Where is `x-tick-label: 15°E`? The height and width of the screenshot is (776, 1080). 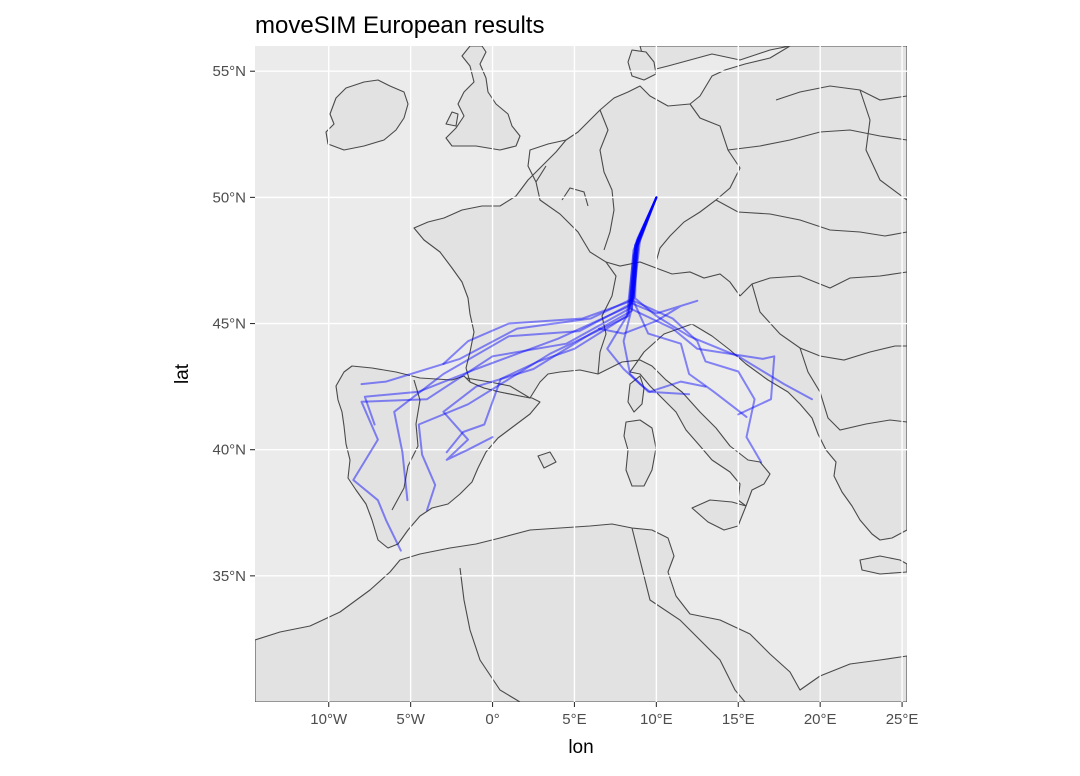
x-tick-label: 15°E is located at coordinates (738, 719).